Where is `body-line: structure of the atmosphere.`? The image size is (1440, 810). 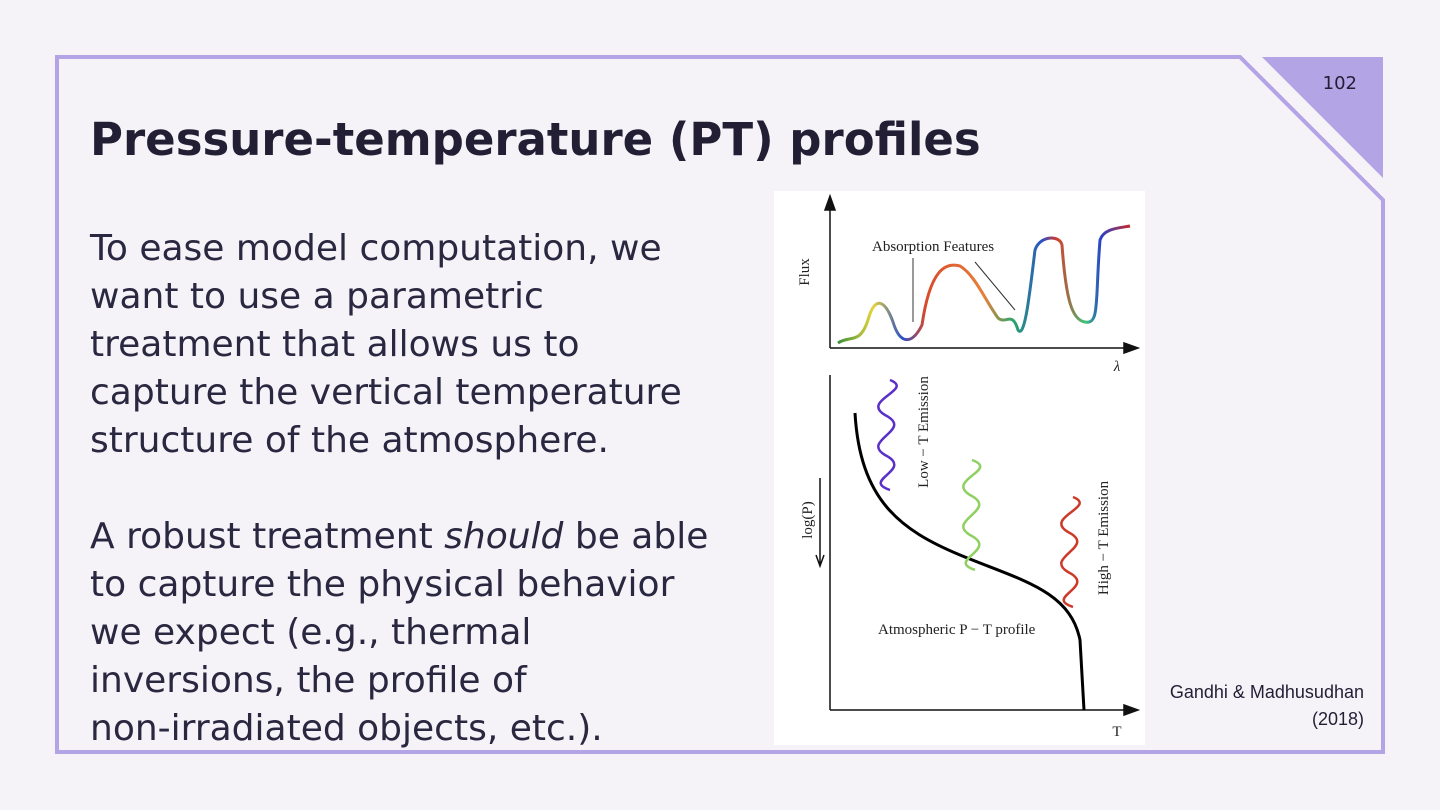 body-line: structure of the atmosphere. is located at coordinates (349, 440).